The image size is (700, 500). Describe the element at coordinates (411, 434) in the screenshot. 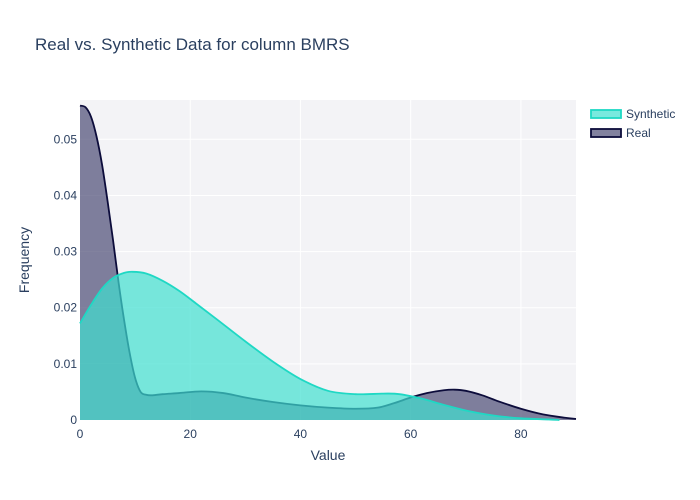

I see `x-tick-label: 60` at that location.